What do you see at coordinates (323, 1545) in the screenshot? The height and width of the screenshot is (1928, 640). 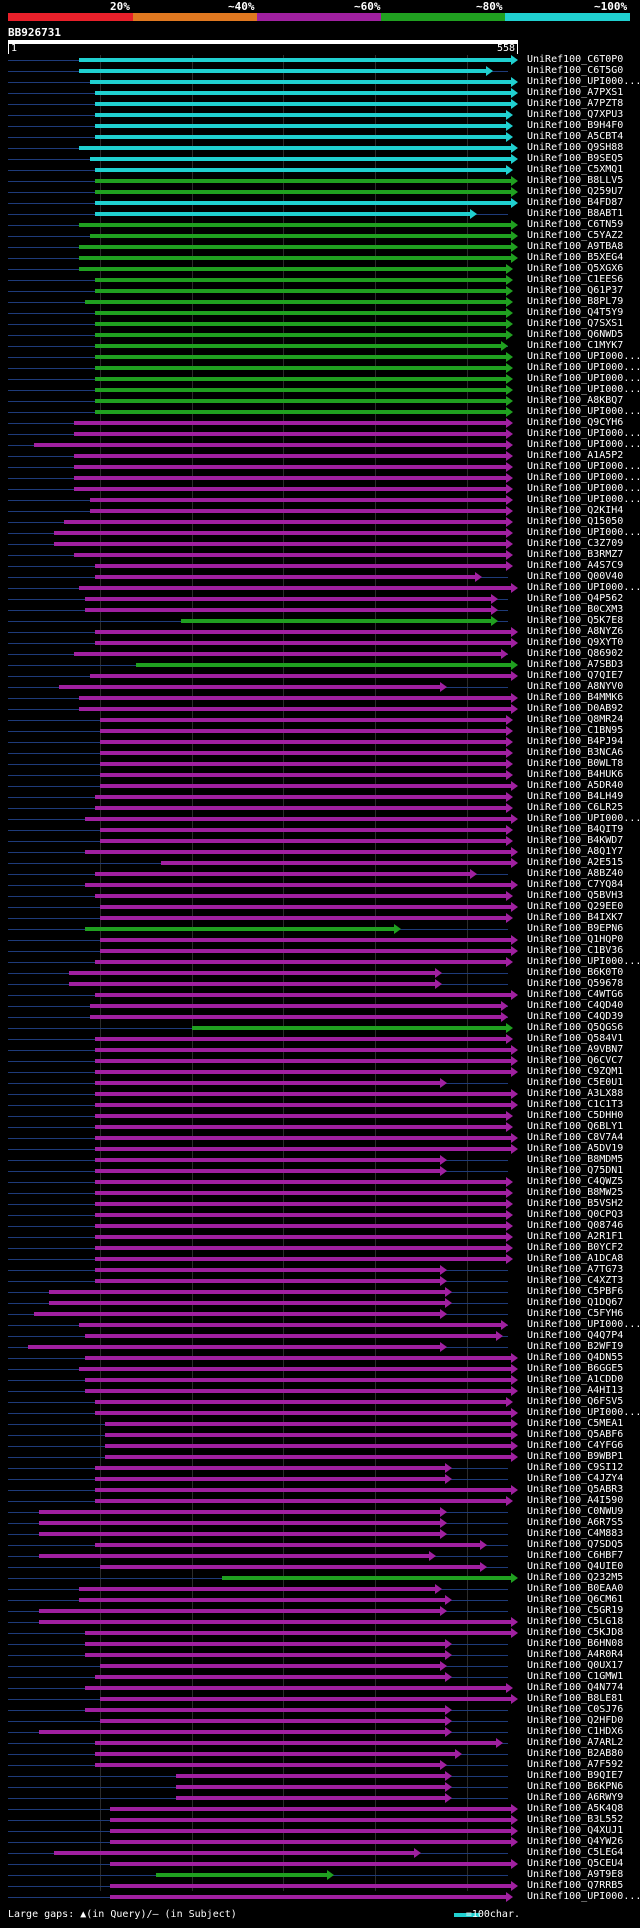 I see `hit-row: UniRef100_Q7SDQ5` at bounding box center [323, 1545].